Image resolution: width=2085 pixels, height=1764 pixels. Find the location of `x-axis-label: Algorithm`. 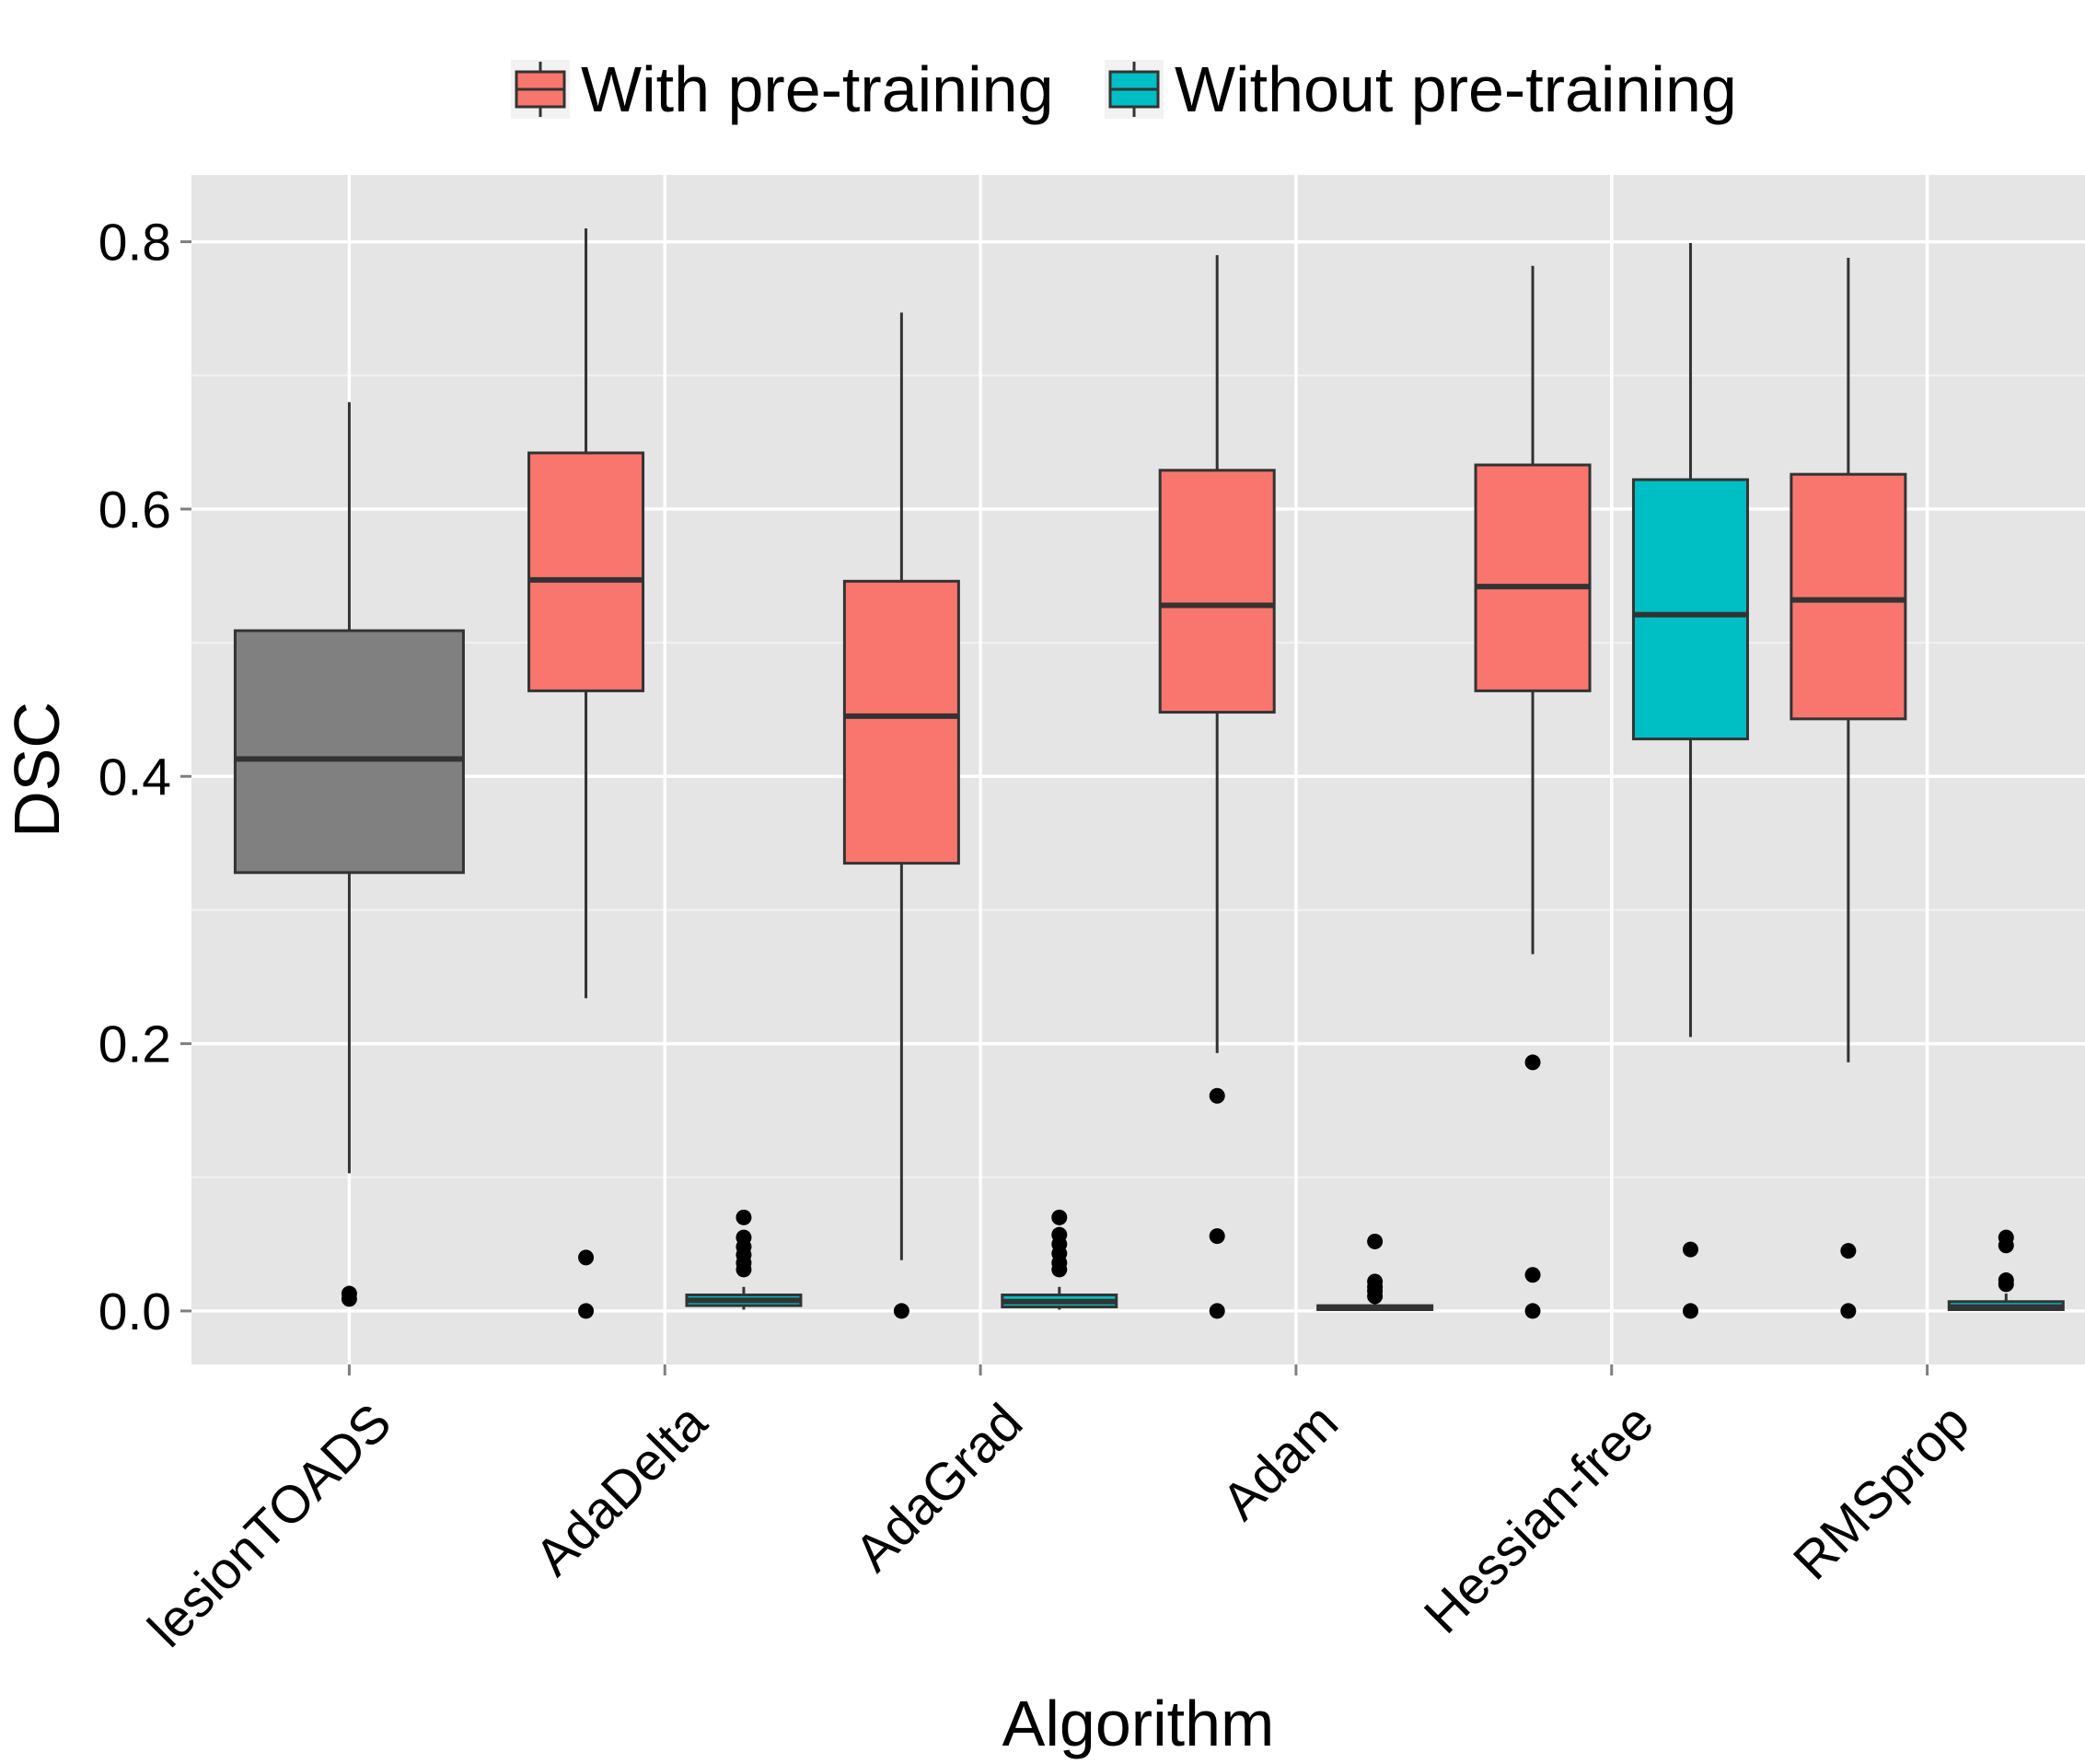

x-axis-label: Algorithm is located at coordinates (1138, 1723).